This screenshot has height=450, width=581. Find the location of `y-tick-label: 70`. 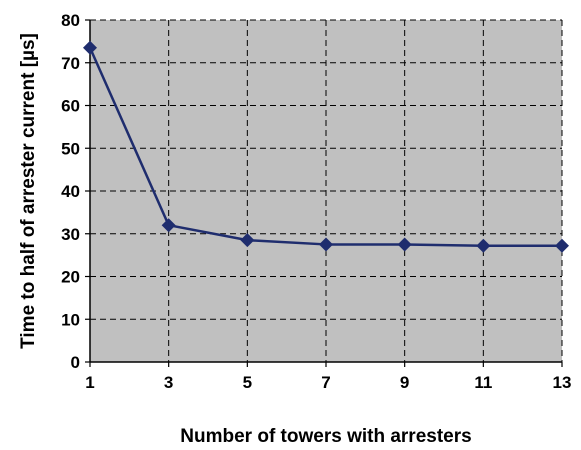

y-tick-label: 70 is located at coordinates (70, 63).